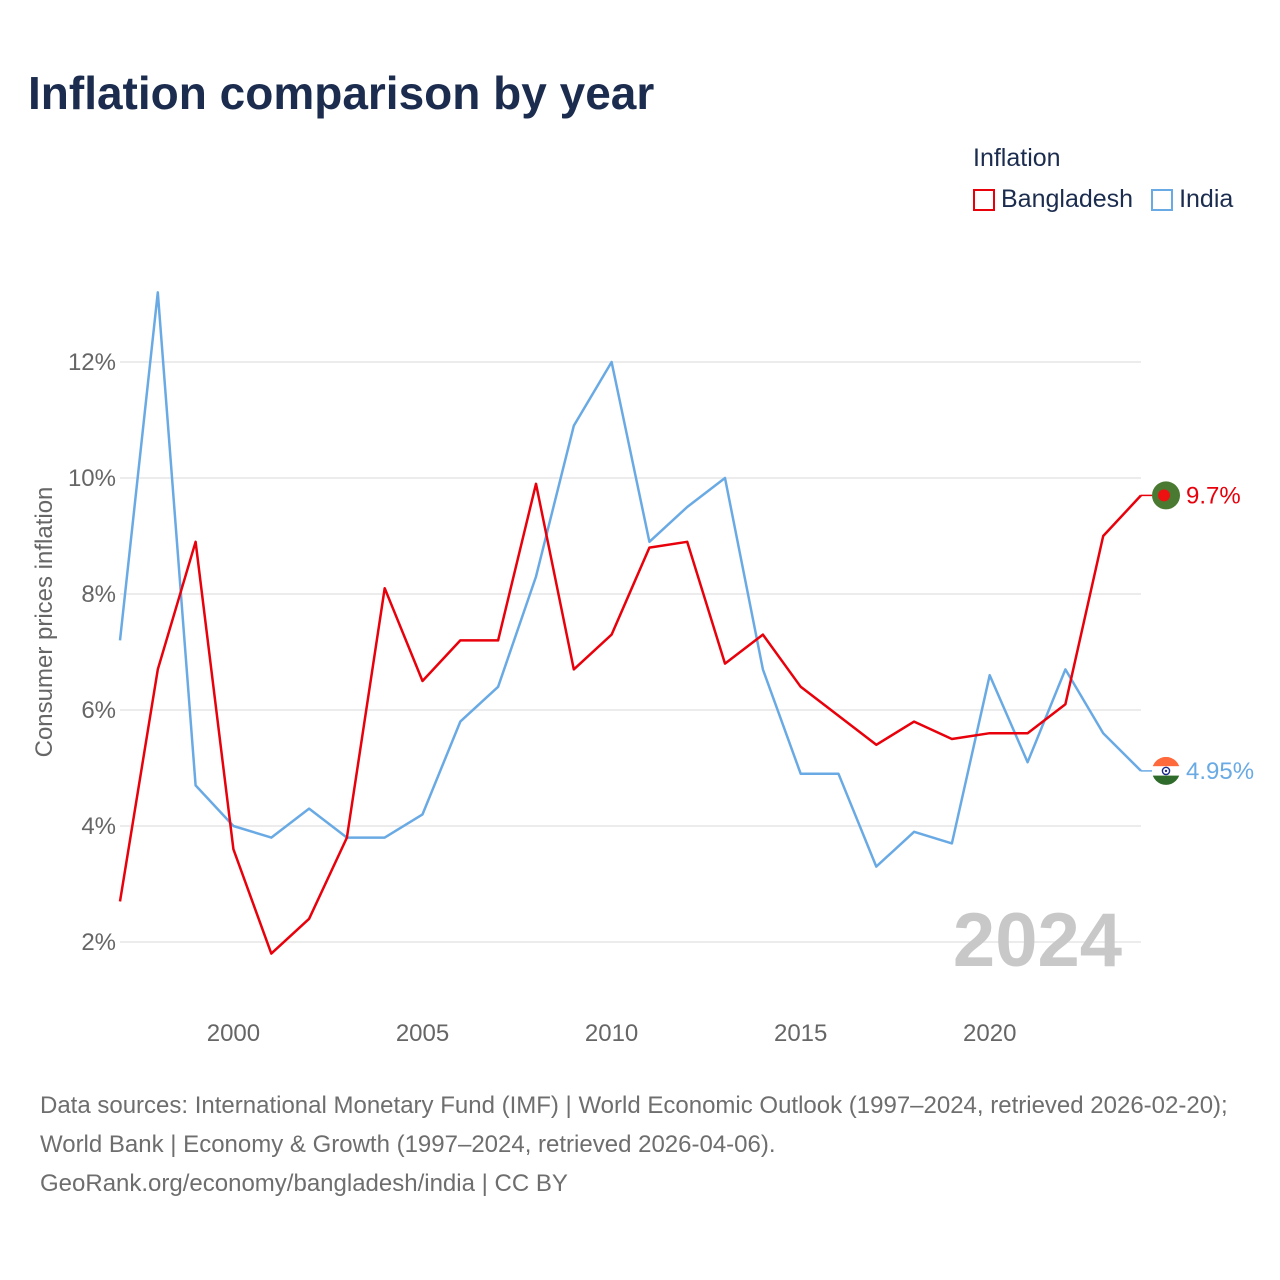 The width and height of the screenshot is (1280, 1280). Describe the element at coordinates (1206, 199) in the screenshot. I see `legend-label-india: India` at that location.